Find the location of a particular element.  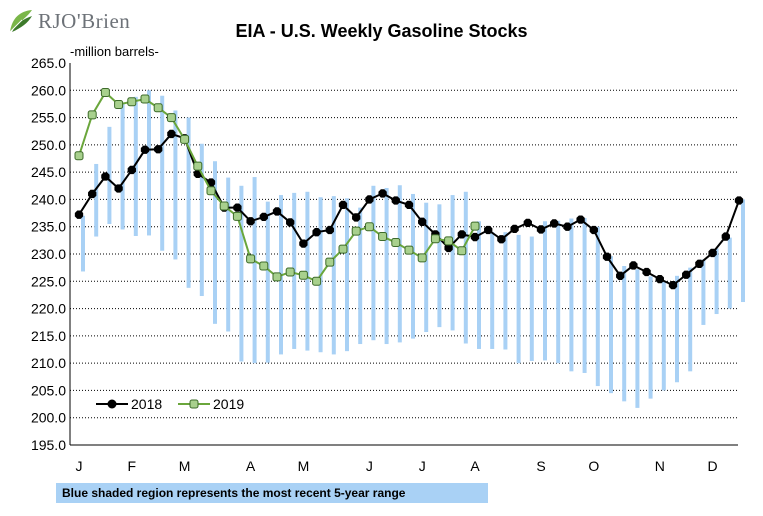

legend-marker-2018 is located at coordinates (112, 404).